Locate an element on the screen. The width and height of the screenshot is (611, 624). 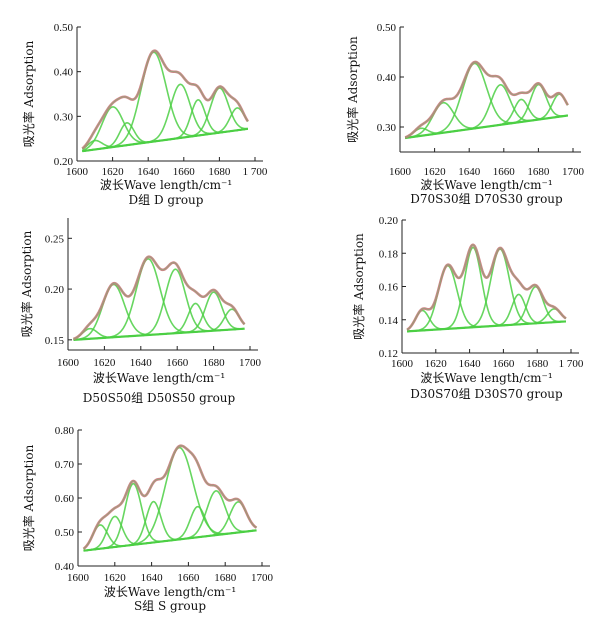
panel-caption: D组 D group is located at coordinates (166, 200).